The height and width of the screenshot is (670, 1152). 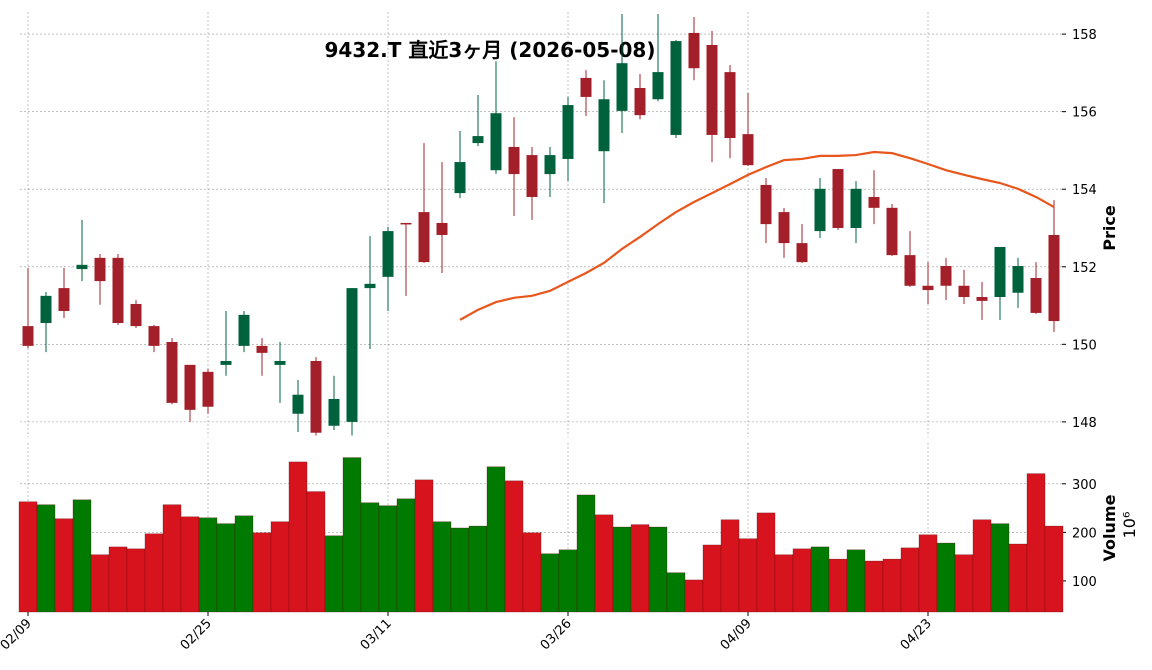 I want to click on x-tick-label: 04/23, so click(x=916, y=634).